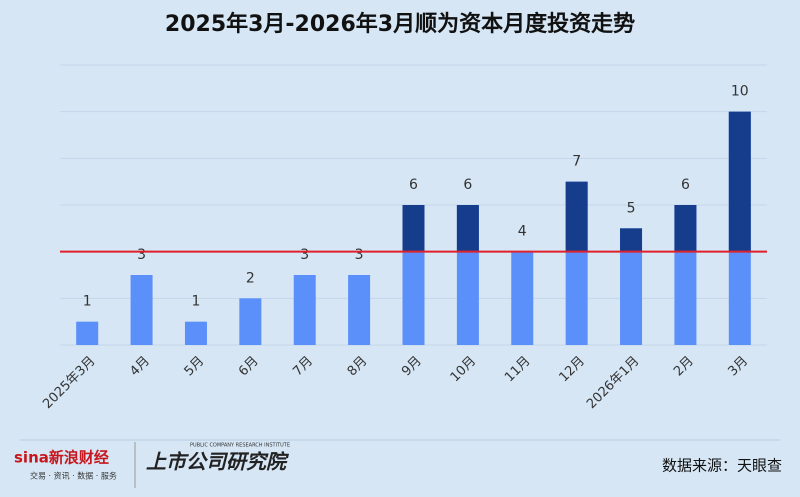 This screenshot has width=800, height=497. What do you see at coordinates (61, 458) in the screenshot?
I see `logo-main: sina新浪财经` at bounding box center [61, 458].